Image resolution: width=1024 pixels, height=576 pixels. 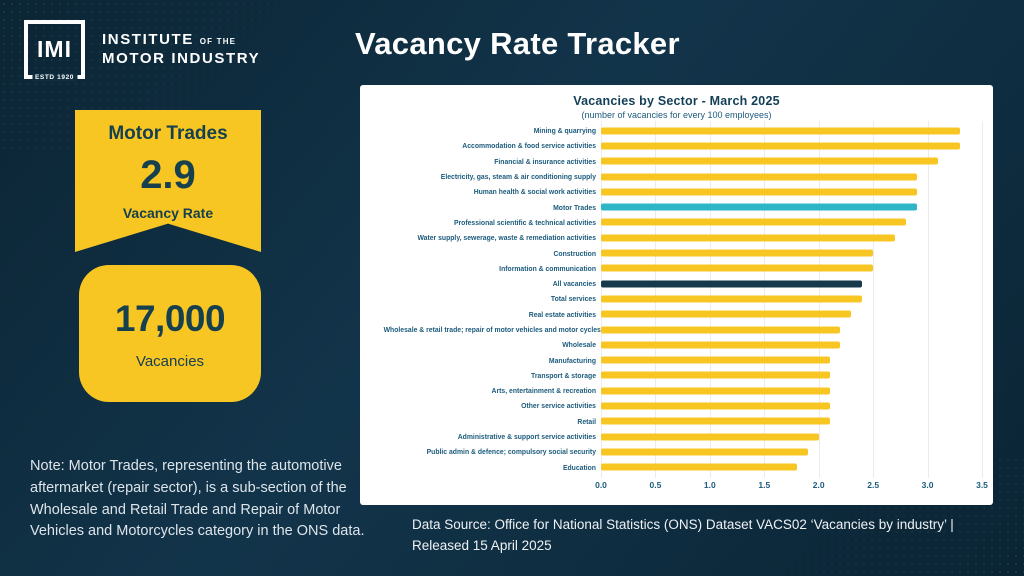 I want to click on chart-row: Construction, so click(x=671, y=252).